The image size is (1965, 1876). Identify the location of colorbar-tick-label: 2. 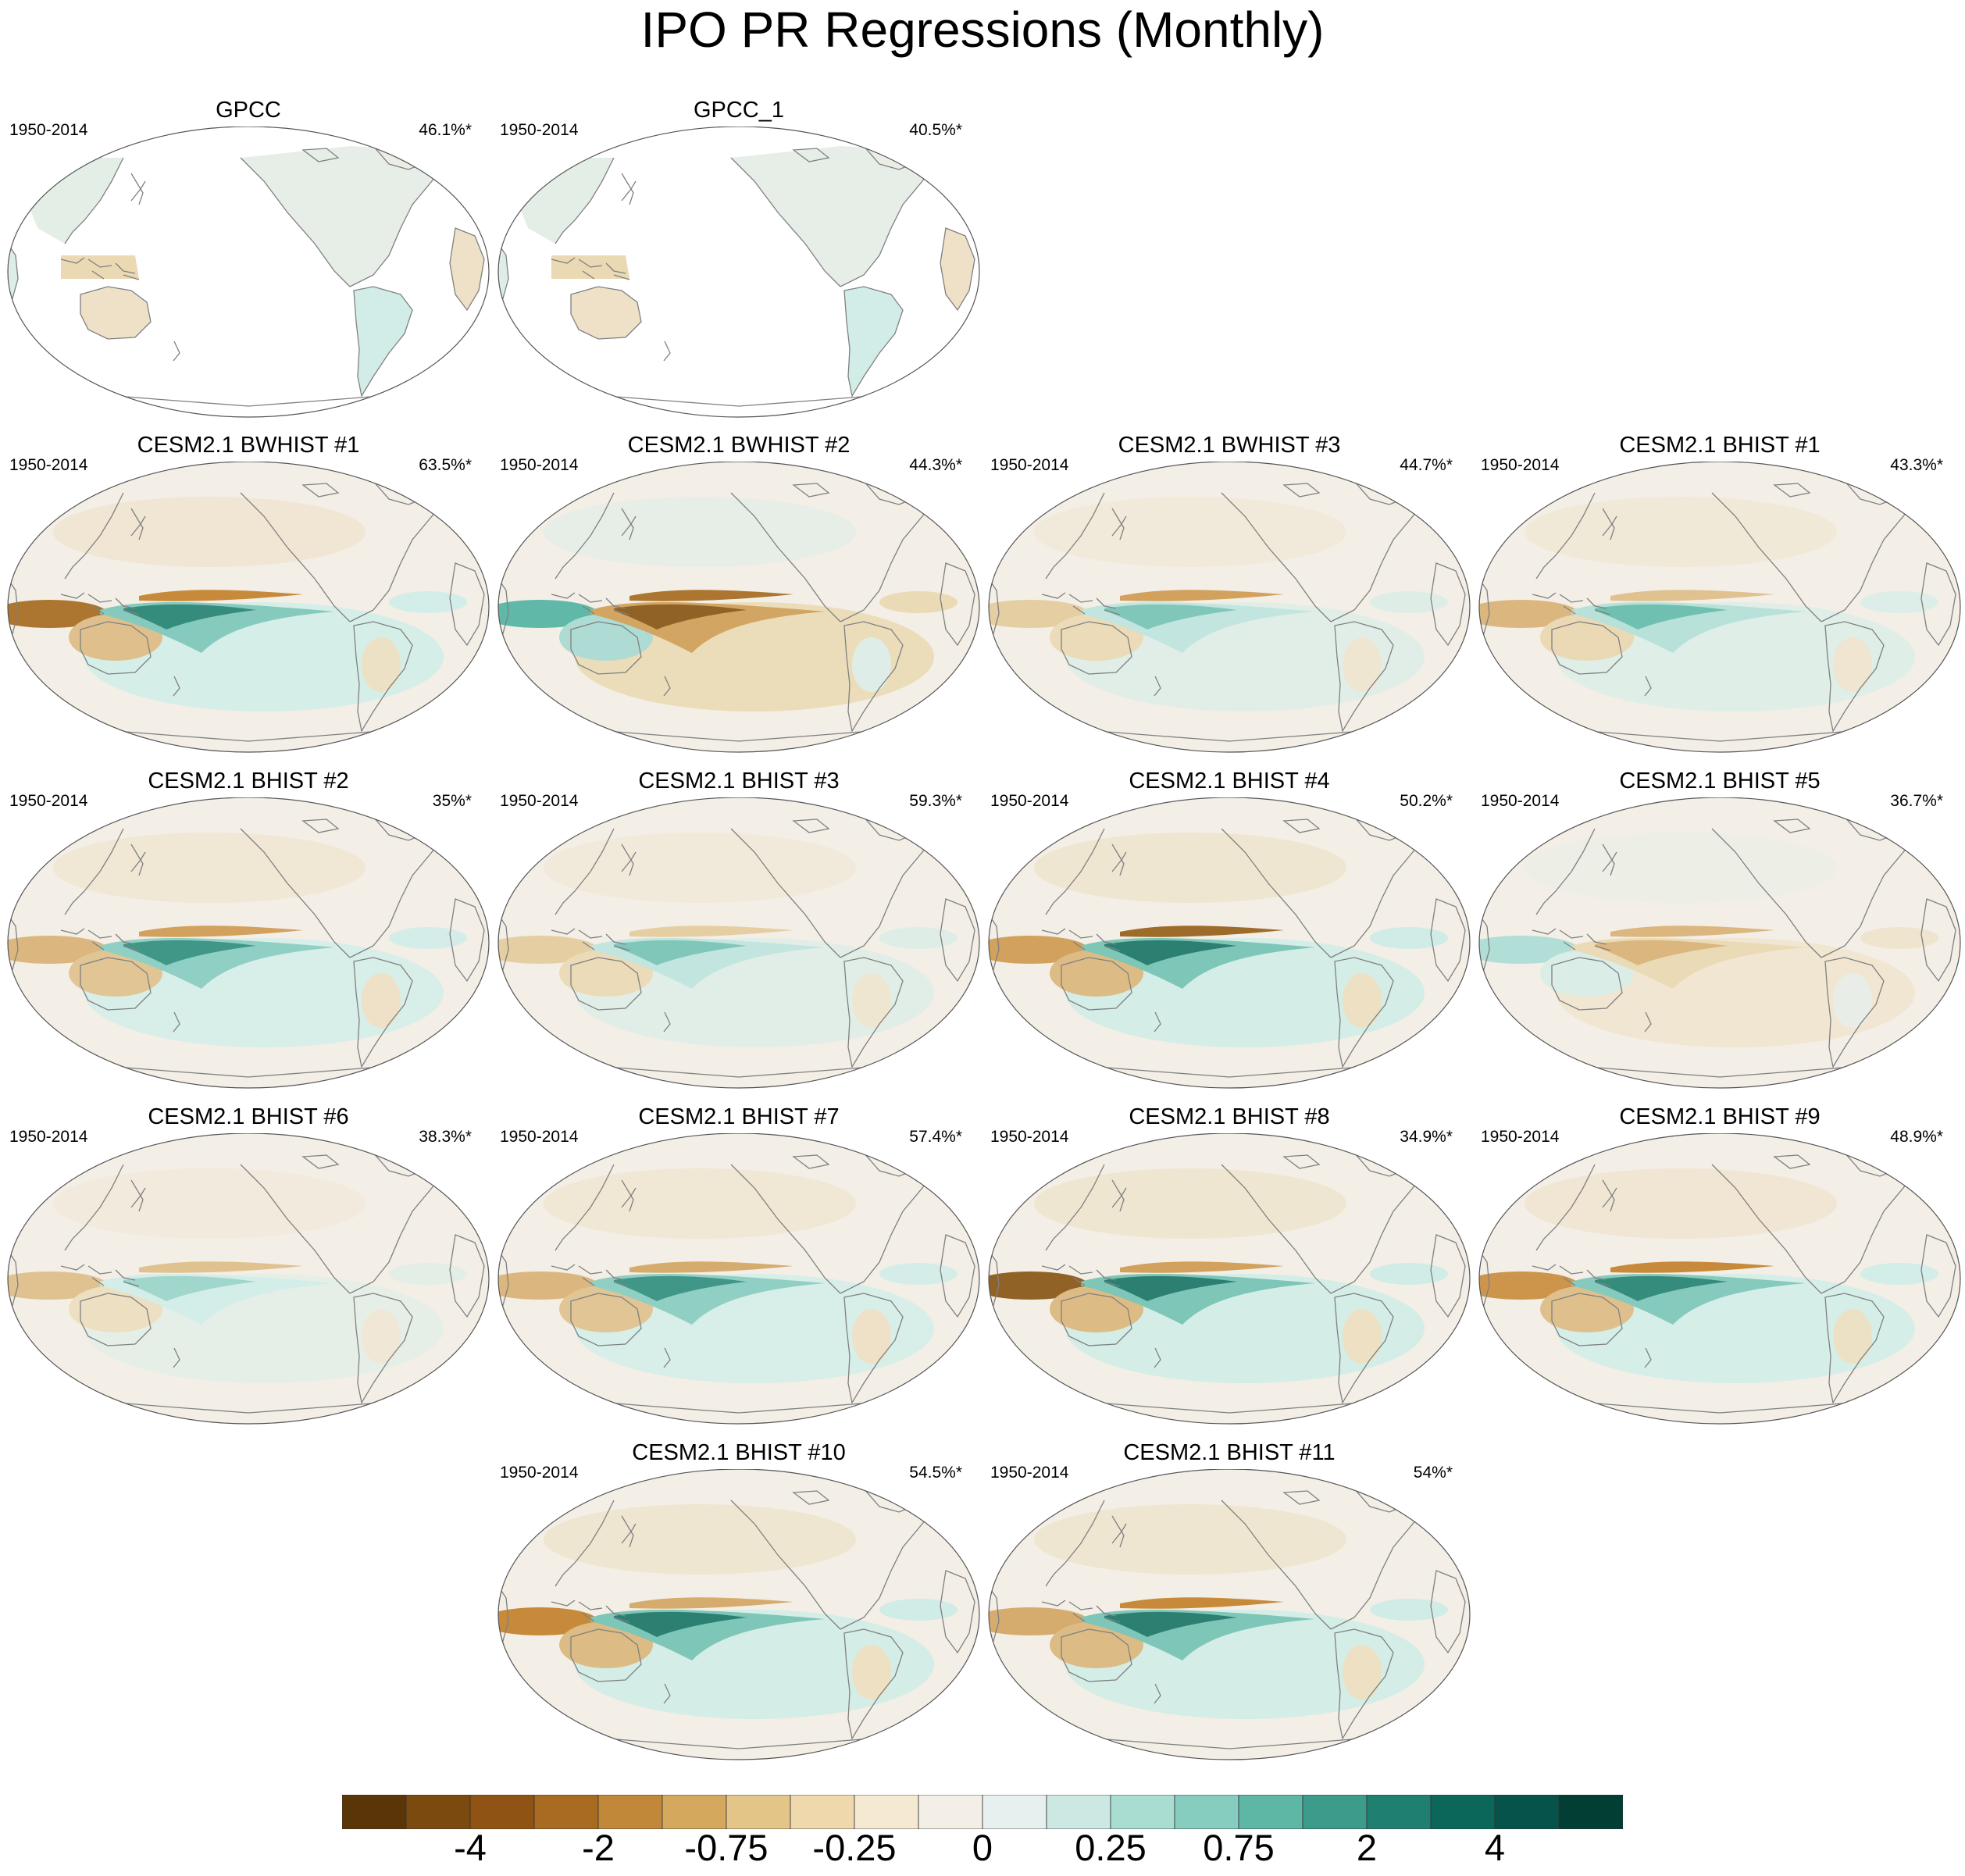
(1367, 1847).